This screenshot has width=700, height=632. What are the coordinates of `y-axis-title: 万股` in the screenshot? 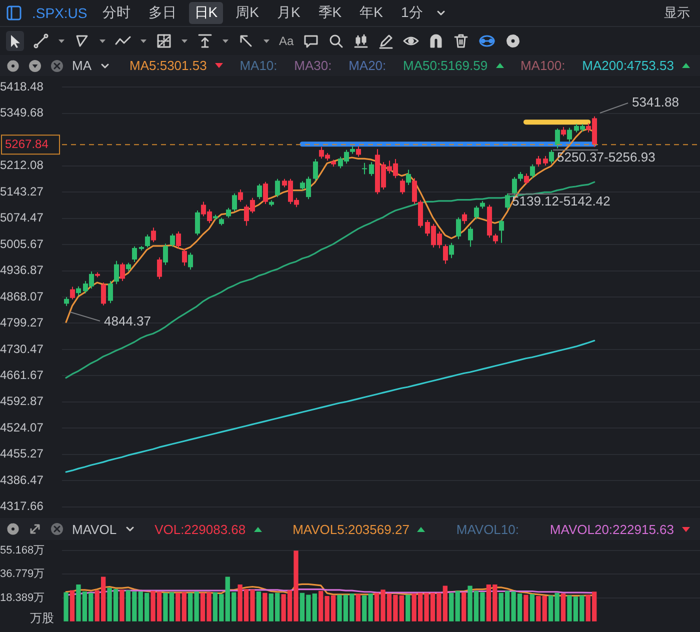 It's located at (42, 618).